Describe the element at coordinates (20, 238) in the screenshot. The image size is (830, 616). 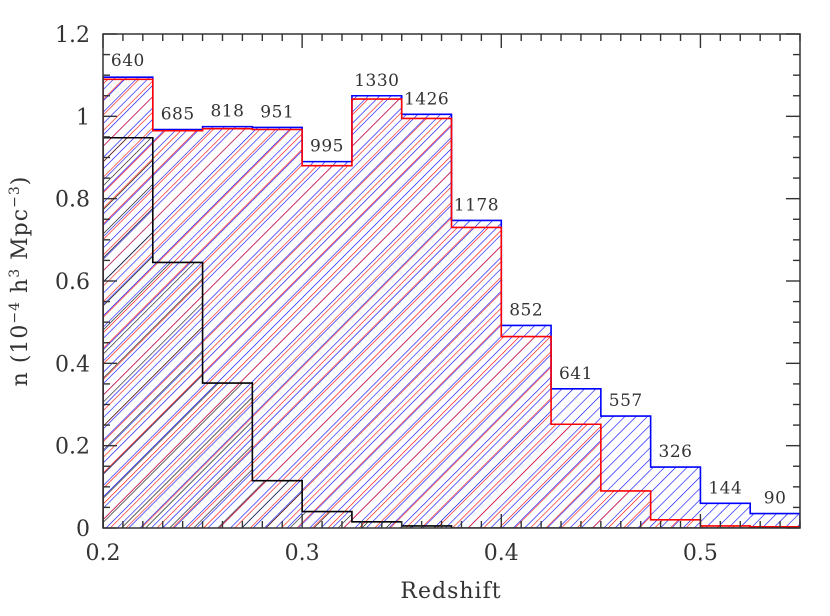
I see `y-axis-label-part: Mpc` at that location.